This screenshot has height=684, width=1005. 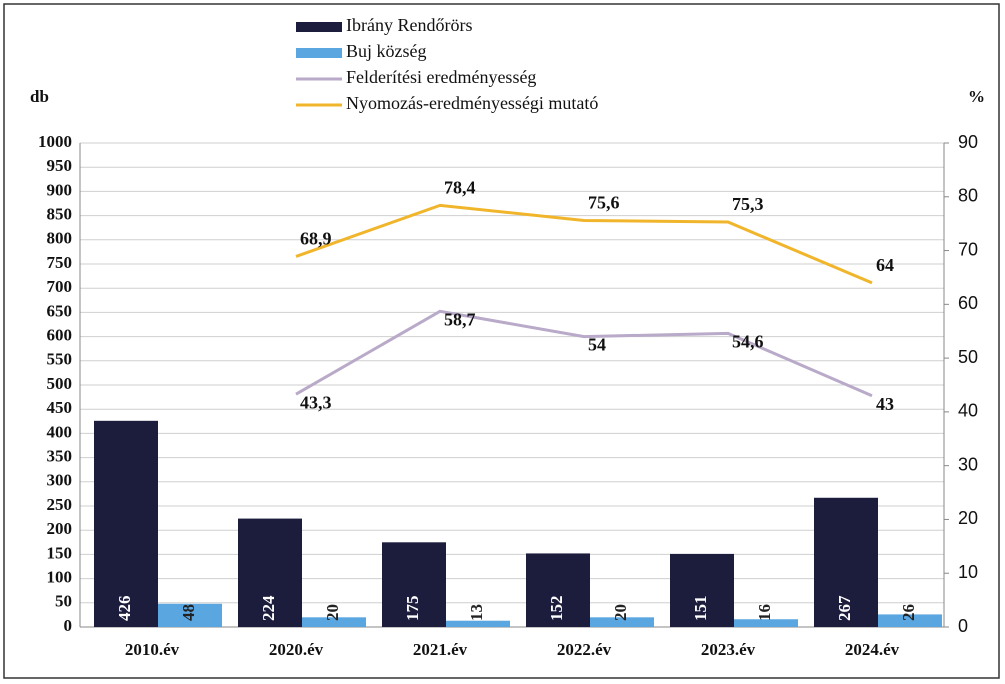 I want to click on y-tick-label: 150, so click(x=60, y=552).